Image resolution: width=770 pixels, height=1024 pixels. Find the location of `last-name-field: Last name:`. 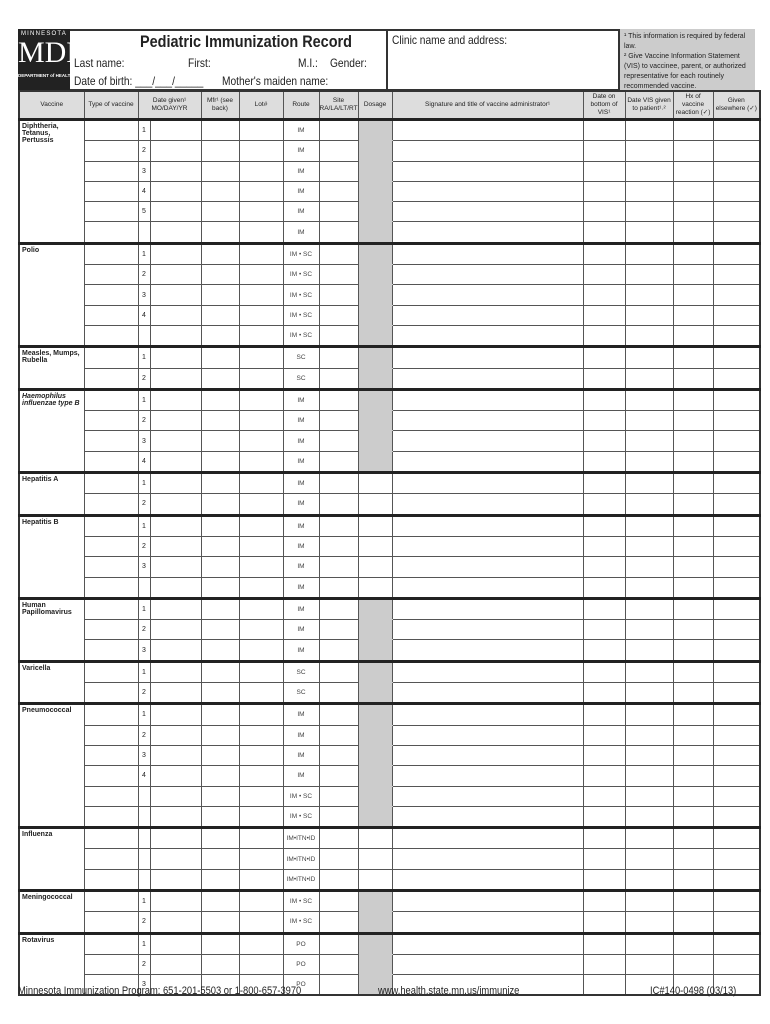

last-name-field: Last name: is located at coordinates (99, 63).